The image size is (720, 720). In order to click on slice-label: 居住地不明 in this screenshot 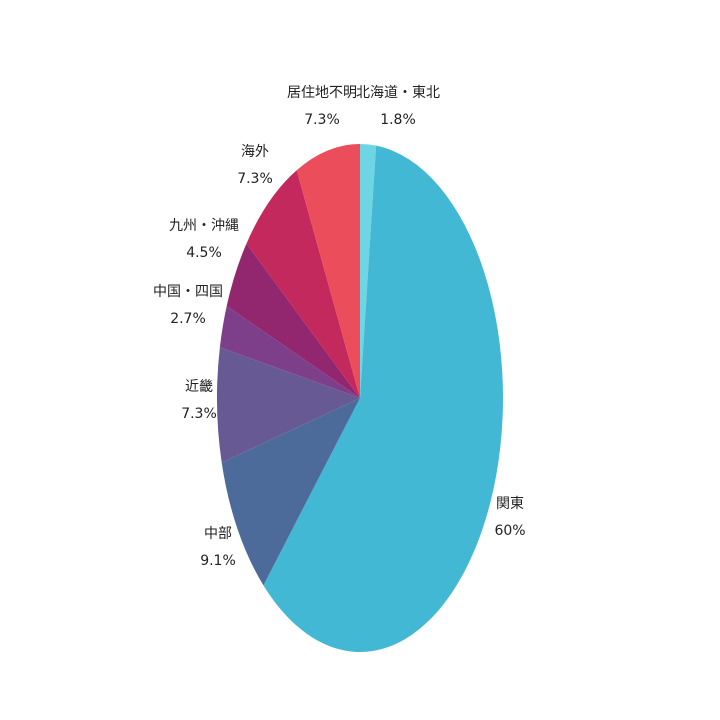, I will do `click(322, 93)`.